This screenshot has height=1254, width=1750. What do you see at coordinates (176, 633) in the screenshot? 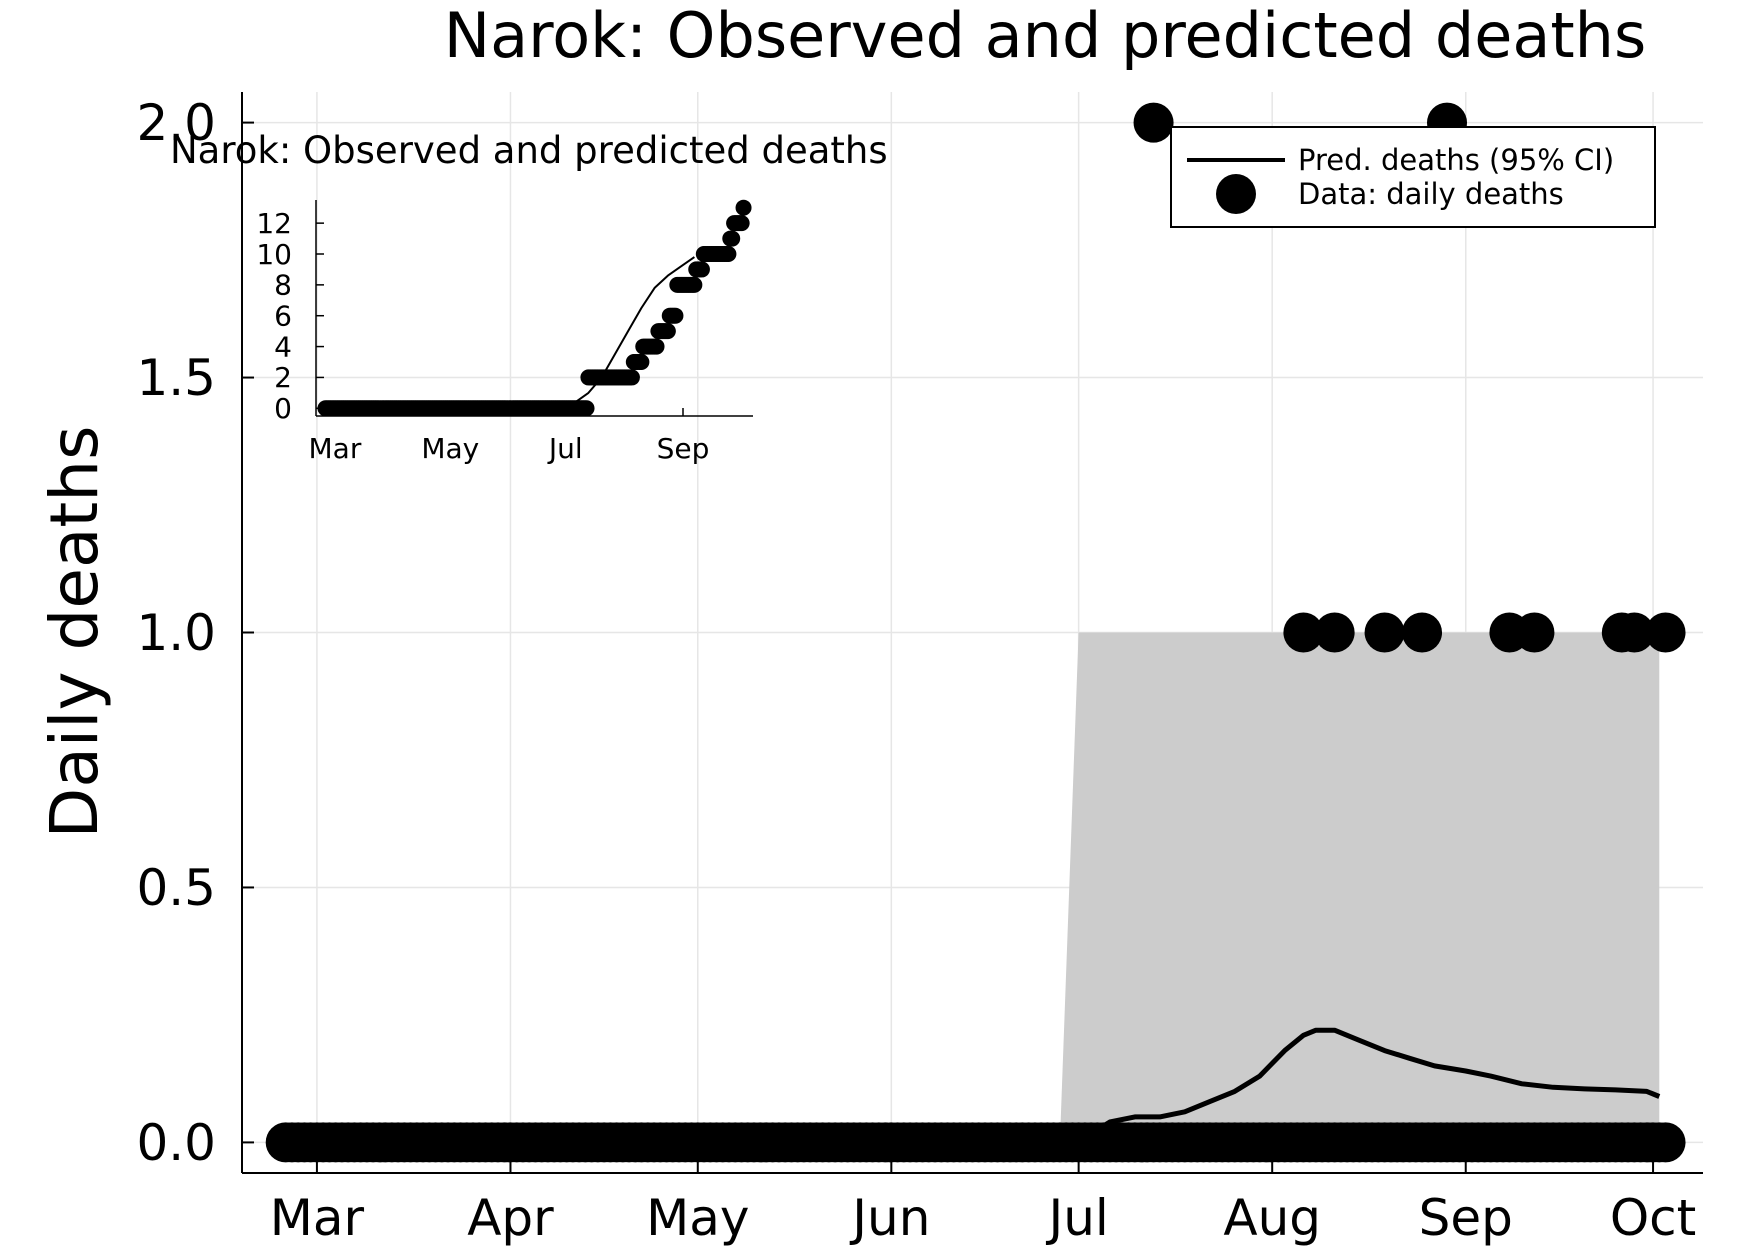
I see `y-tick-label: 1.0` at bounding box center [176, 633].